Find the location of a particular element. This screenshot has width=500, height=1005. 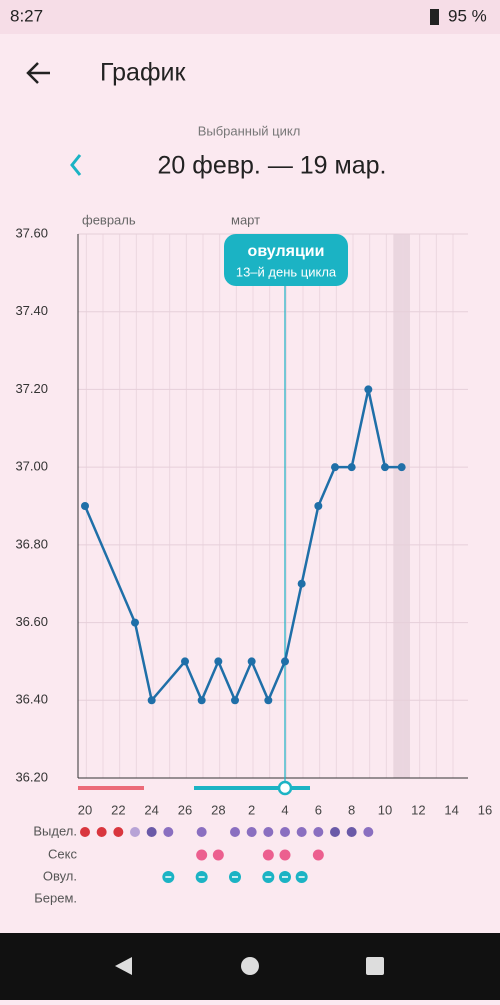

x-tick-label: 2 is located at coordinates (251, 809).